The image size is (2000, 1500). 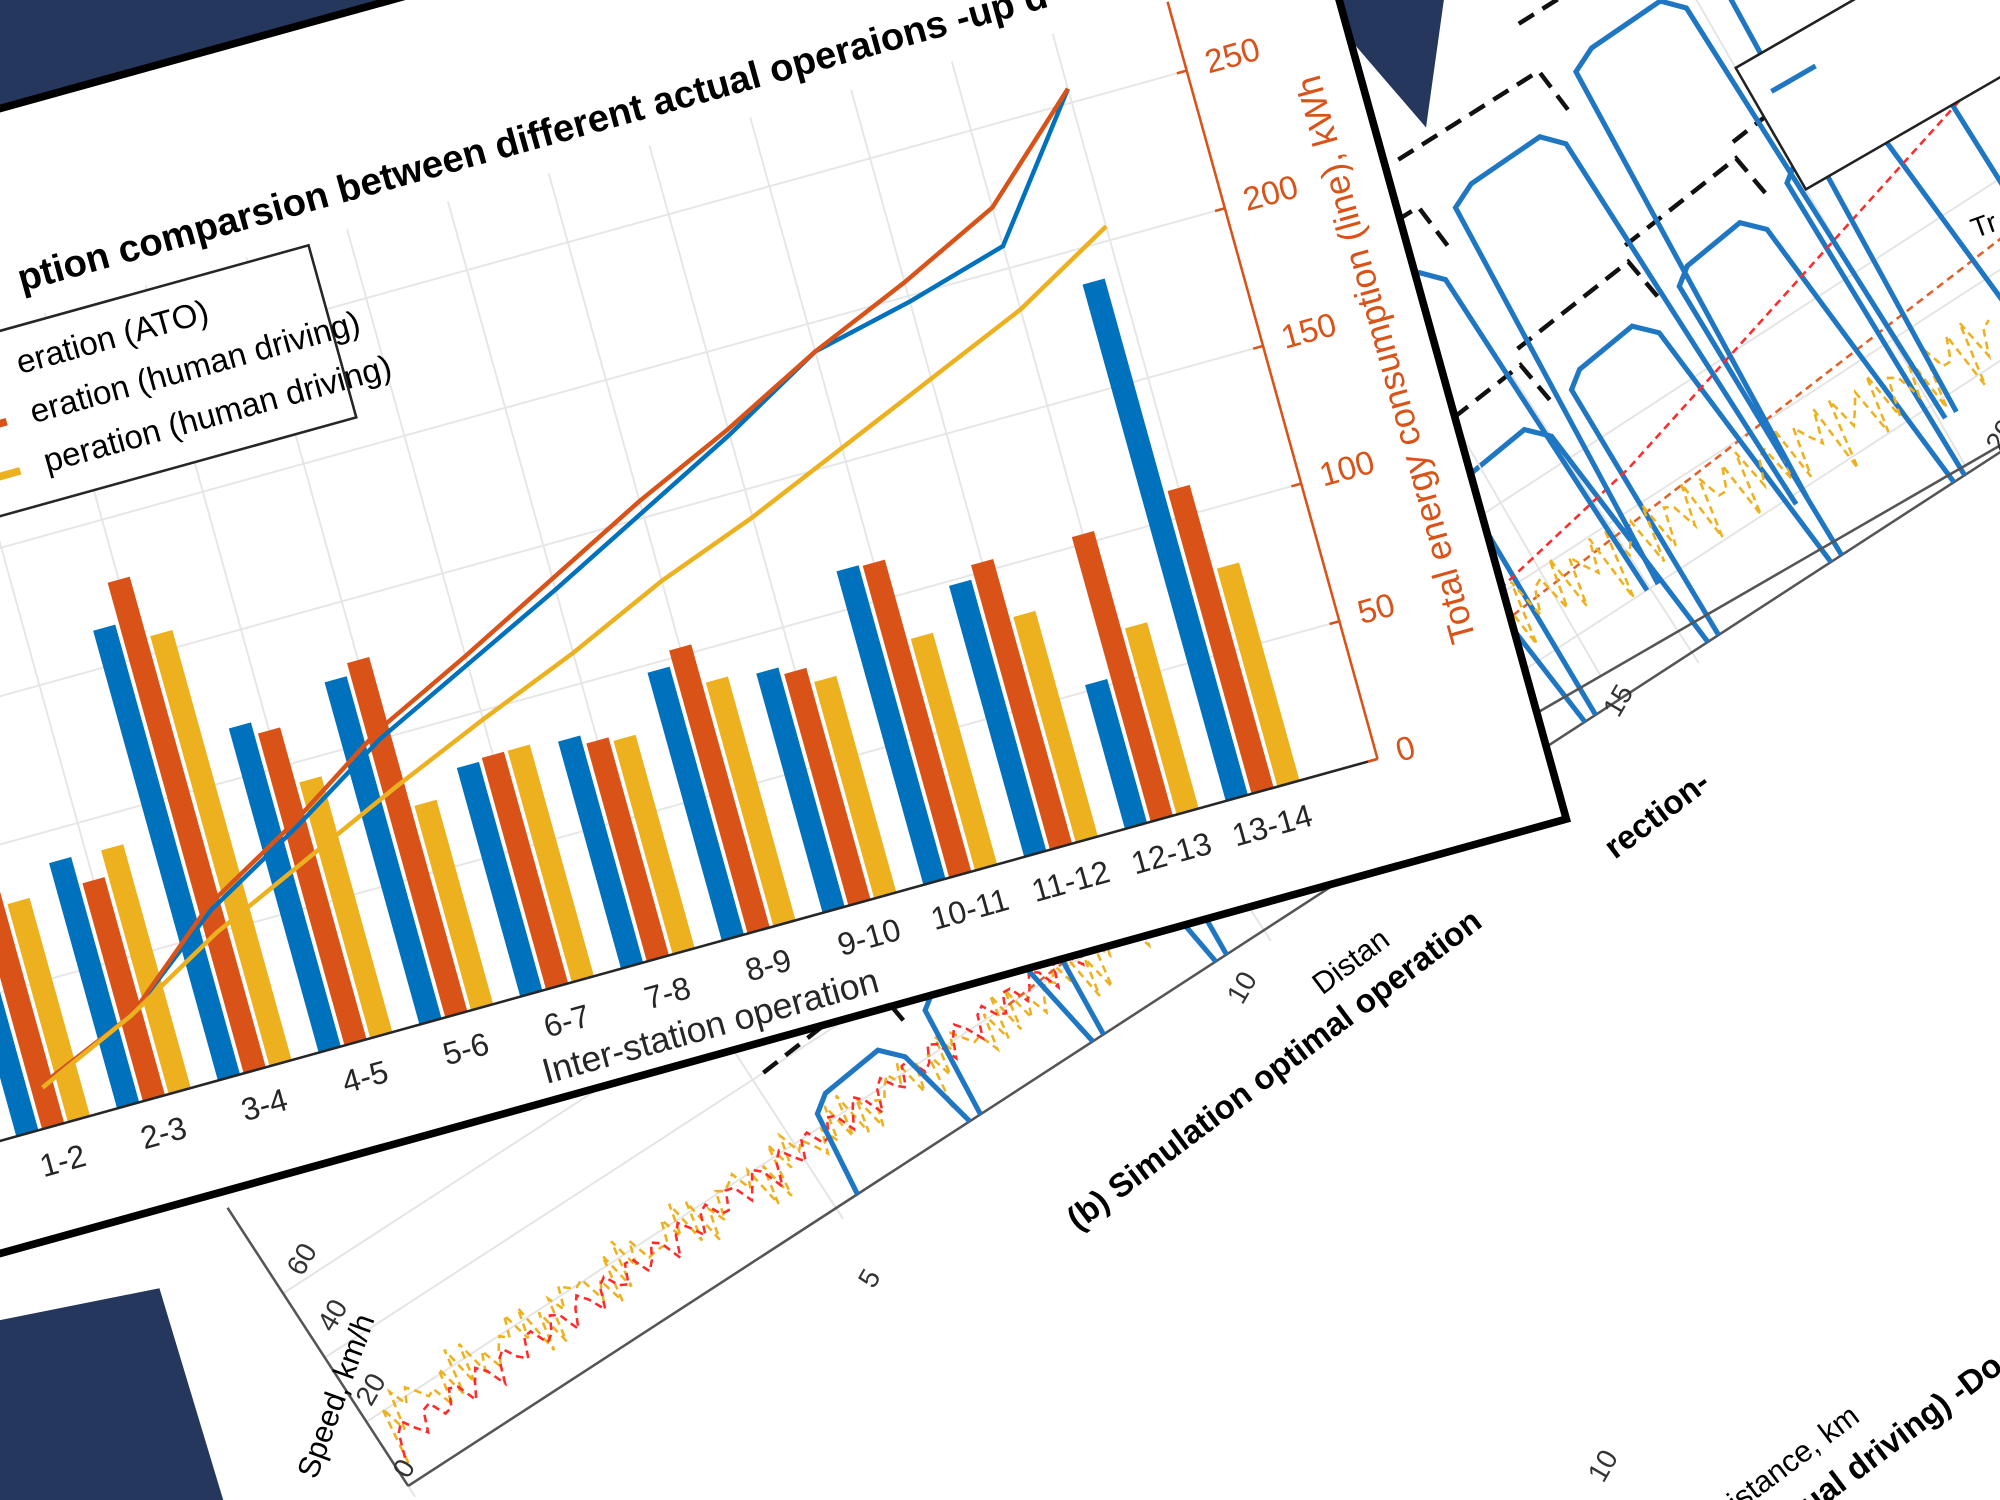 I want to click on navy-shape, so click(x=112, y=1394).